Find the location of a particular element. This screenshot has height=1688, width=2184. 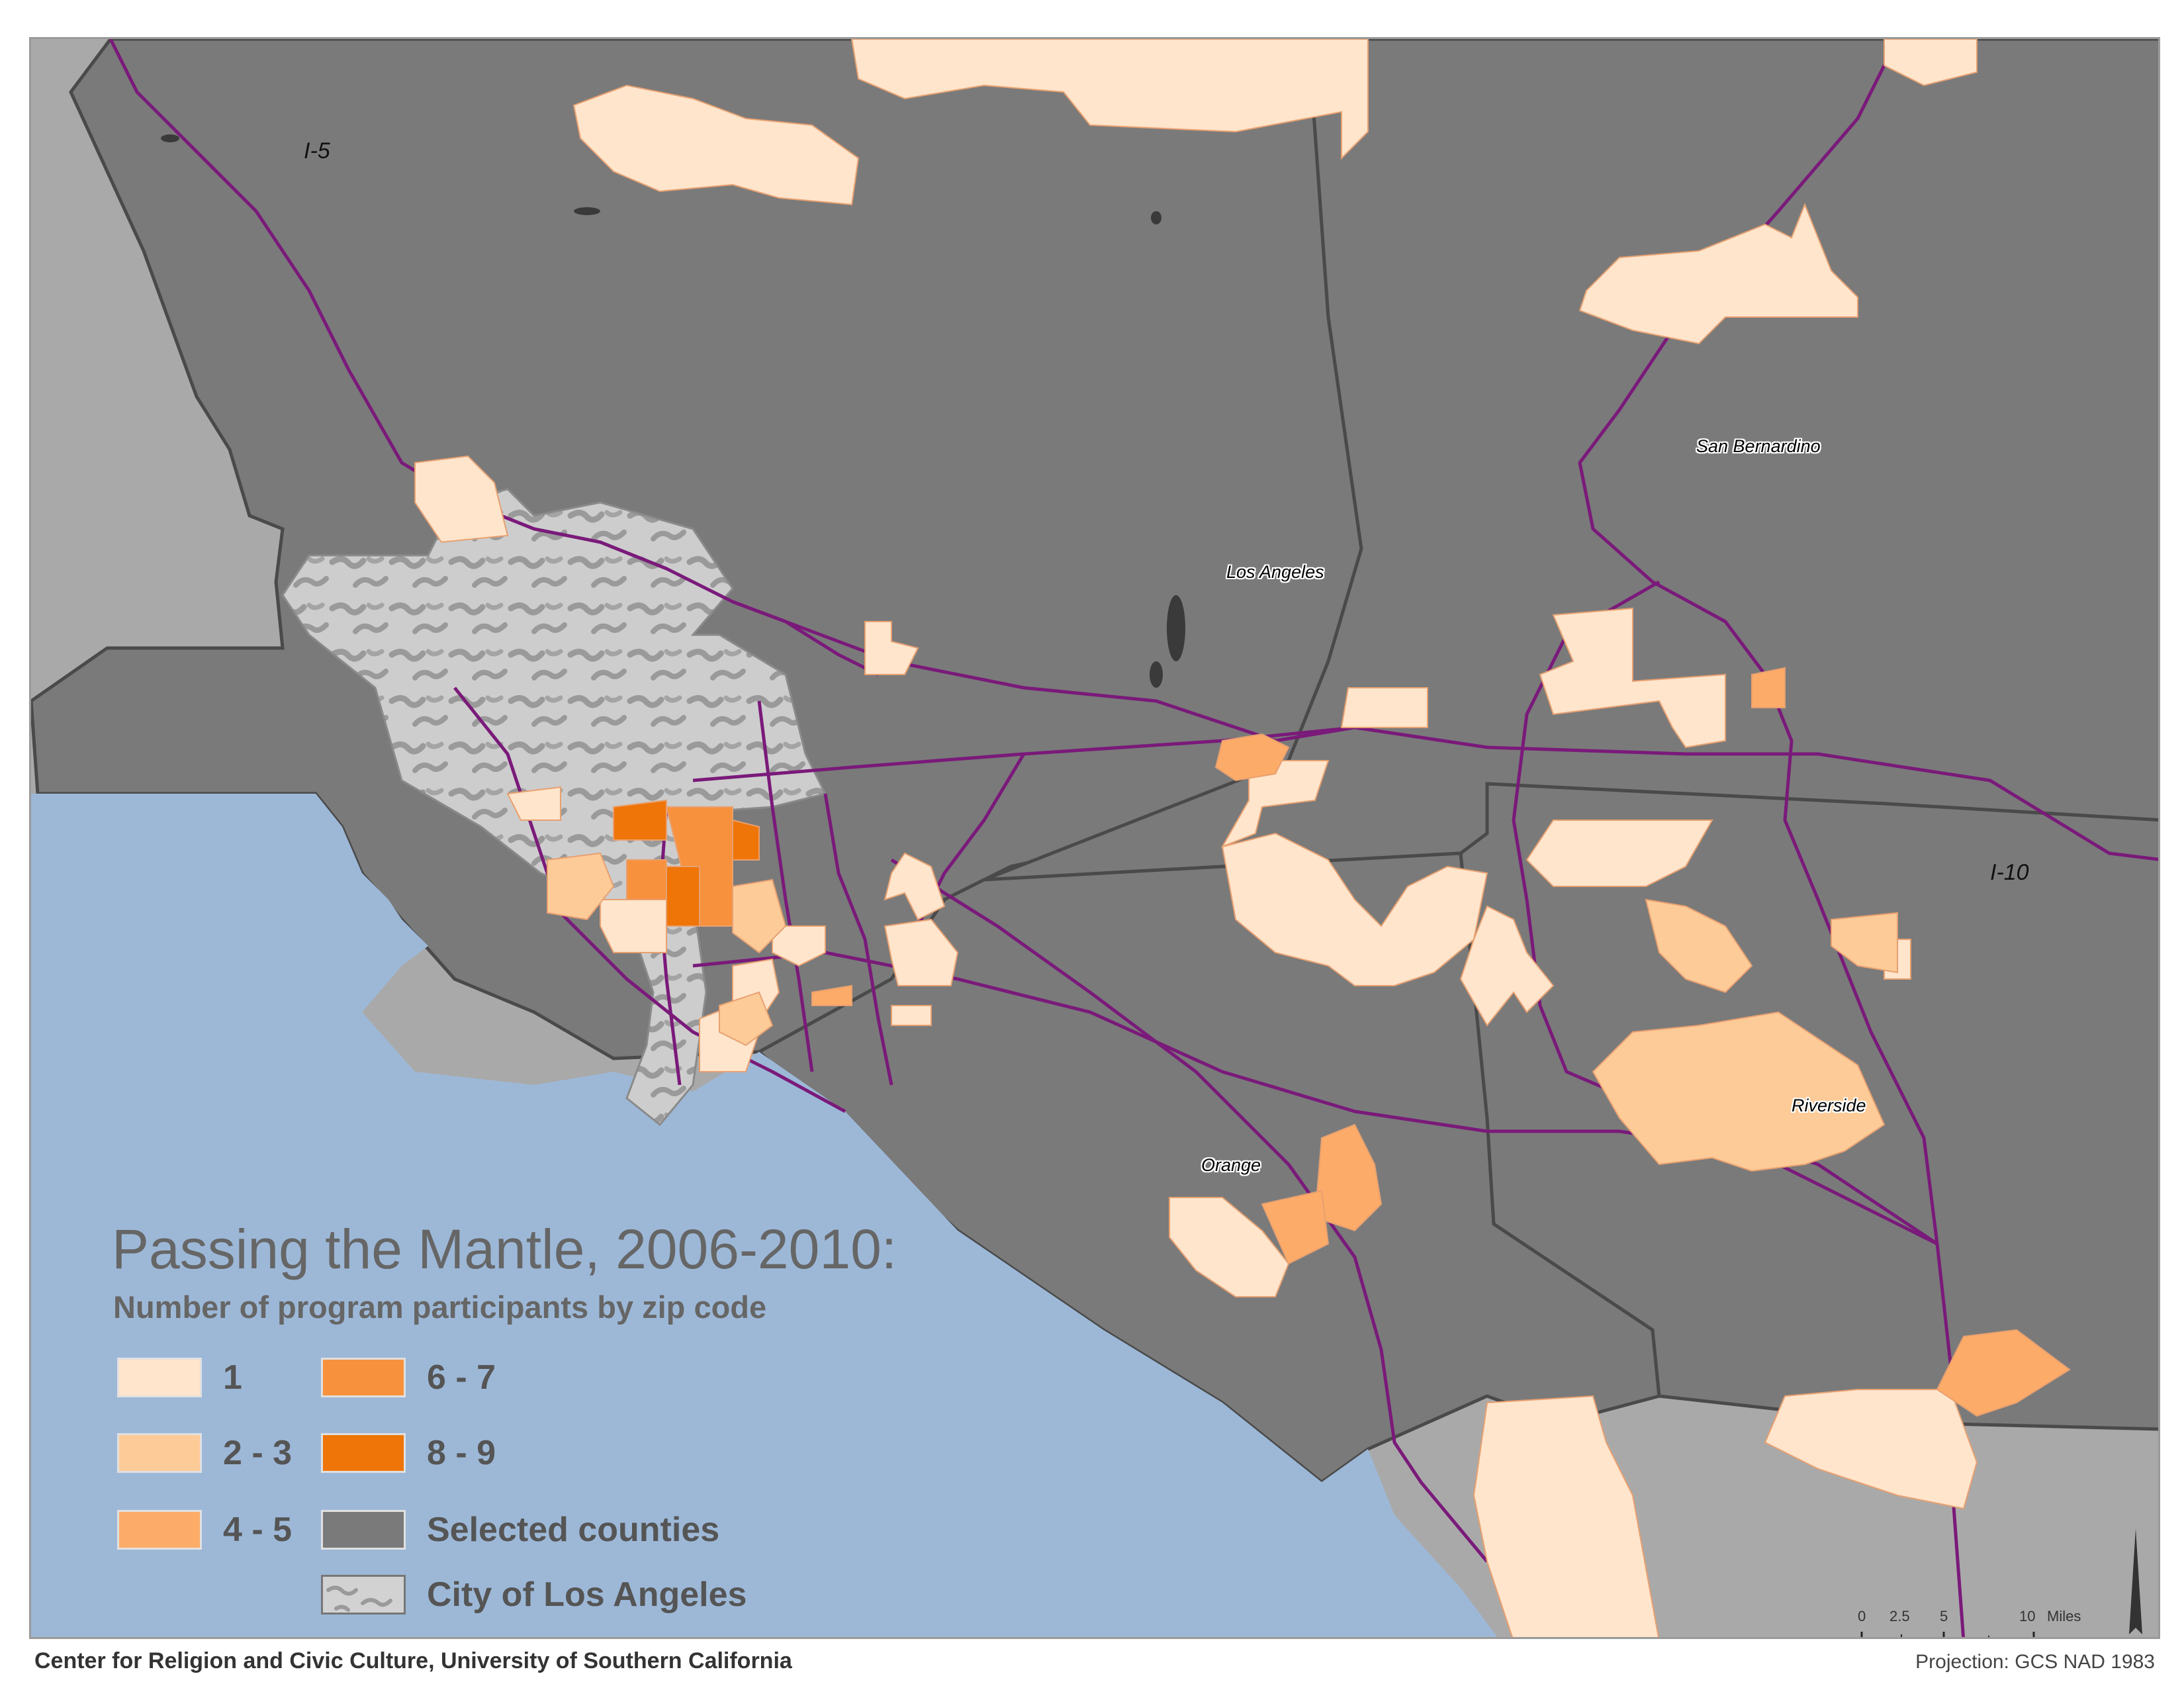

legend-item-2-3: 2 - 3 is located at coordinates (204, 1453).